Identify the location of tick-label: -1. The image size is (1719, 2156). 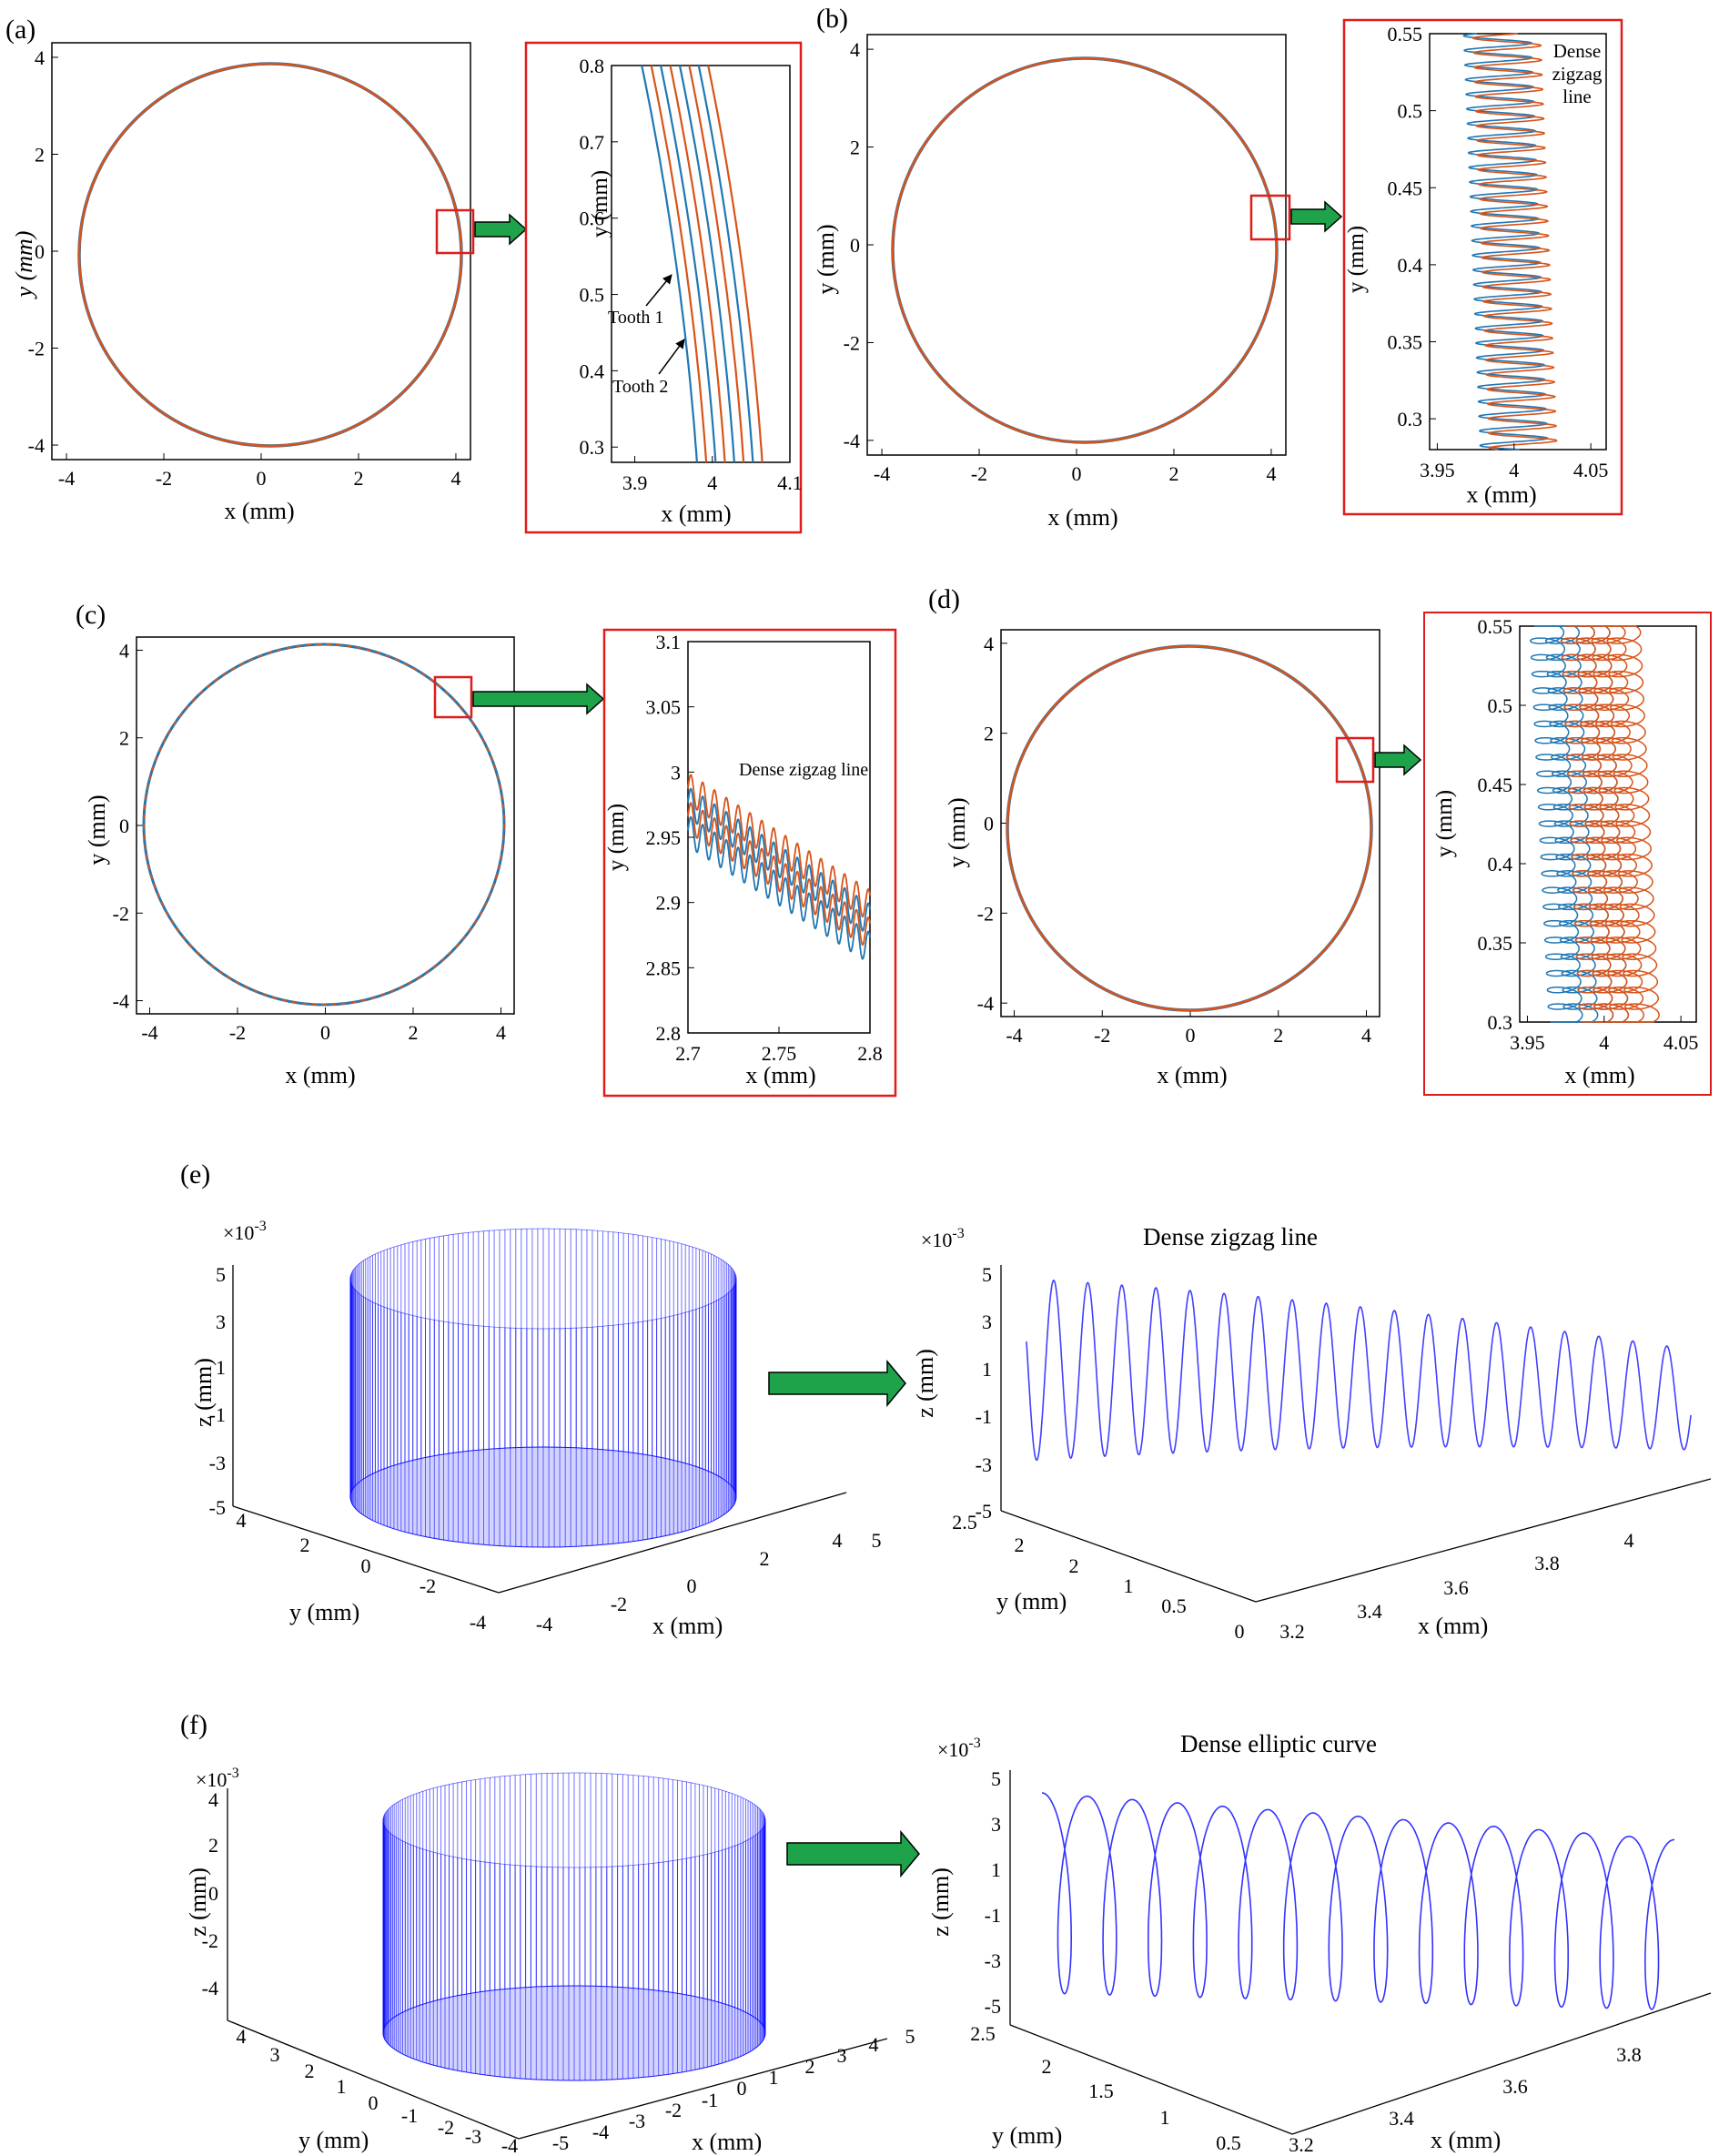
(409, 2116).